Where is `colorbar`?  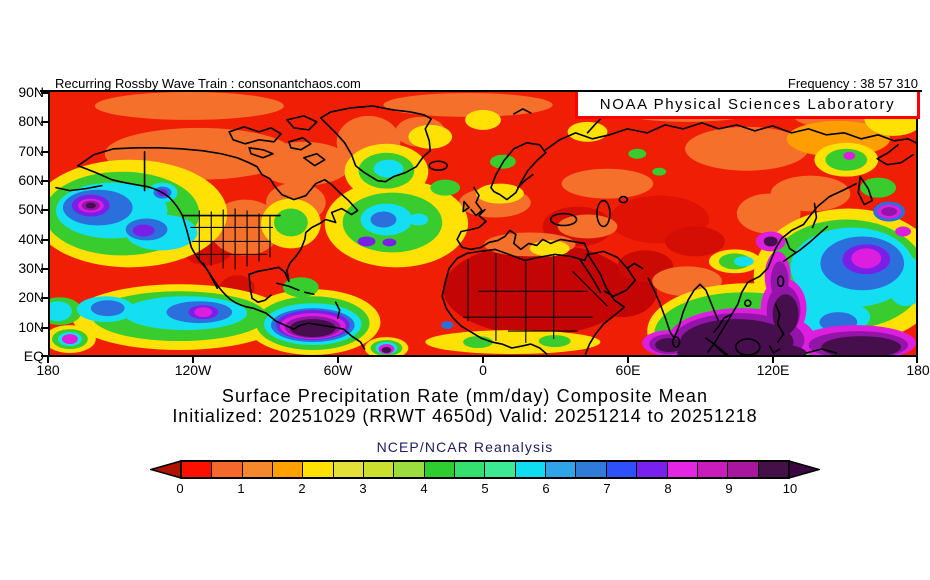 colorbar is located at coordinates (485, 469).